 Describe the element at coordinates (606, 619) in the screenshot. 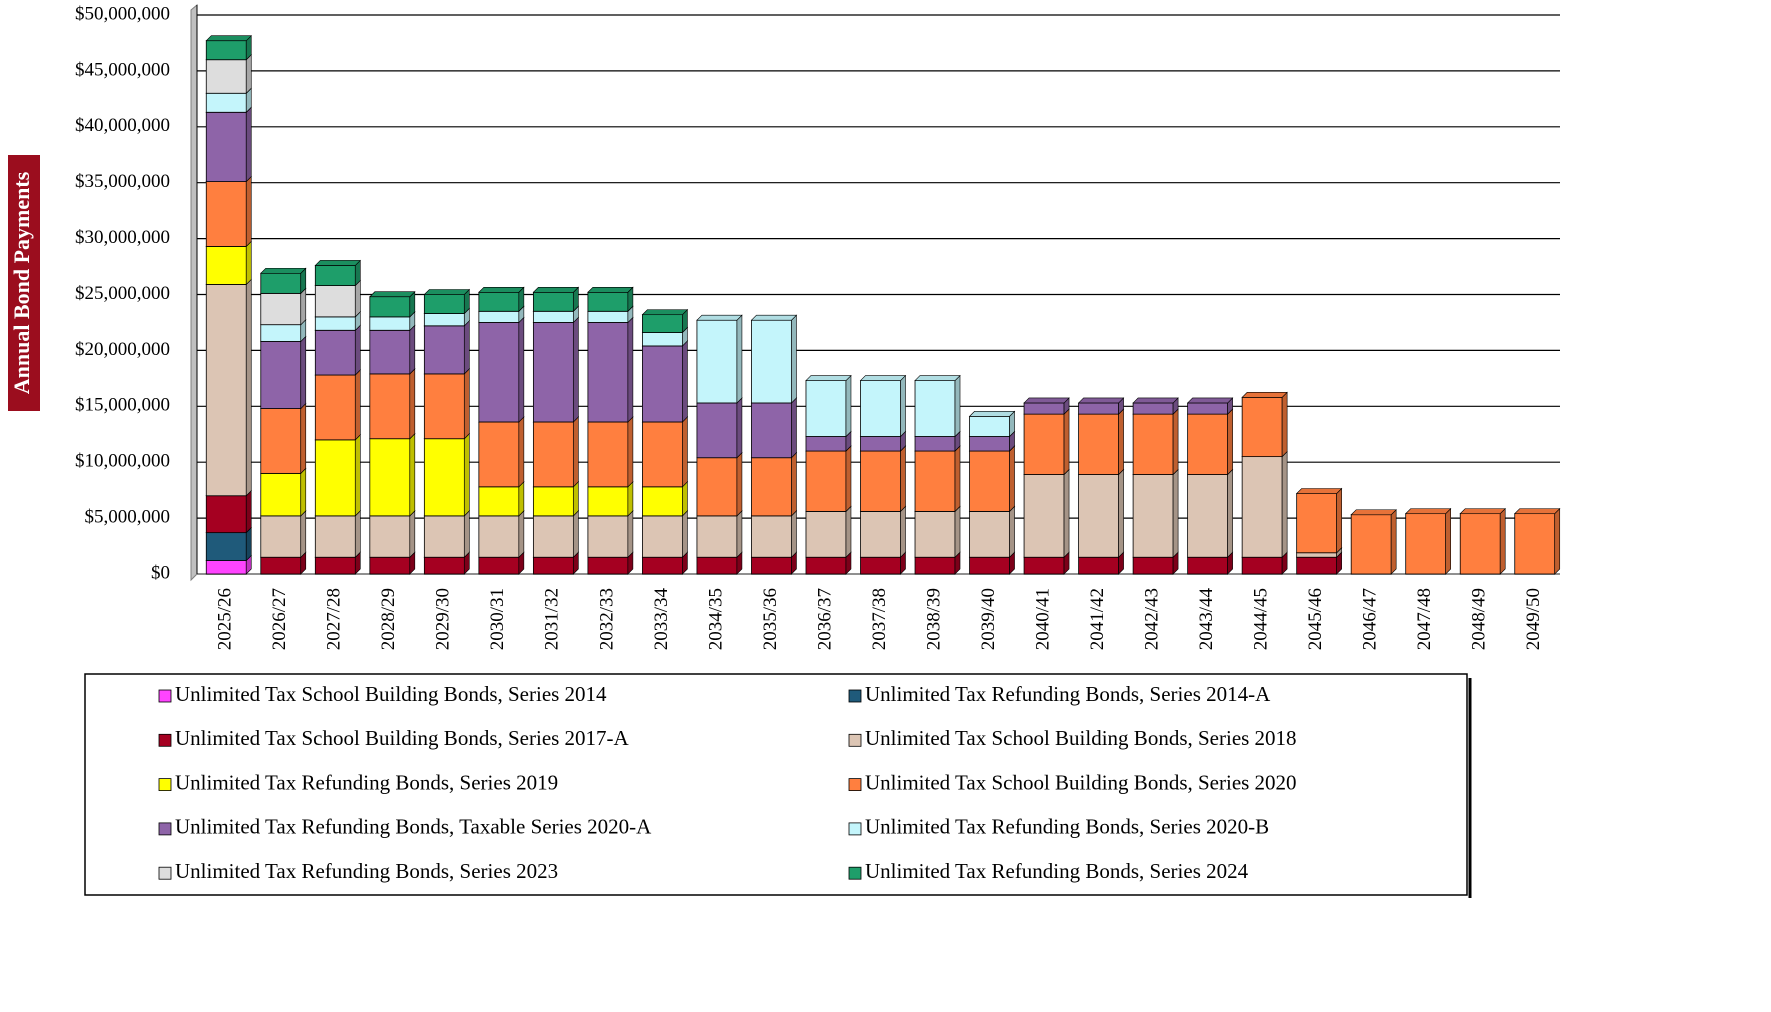

I see `x-tick-label: 2032/33` at that location.